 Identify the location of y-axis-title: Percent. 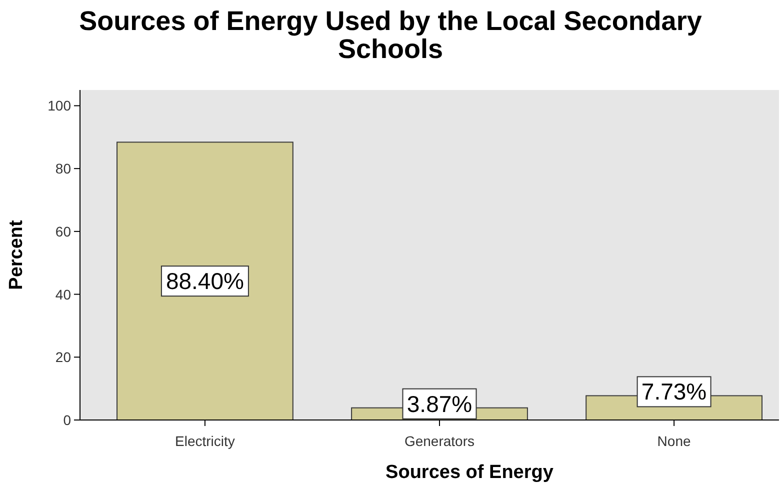
(16, 254).